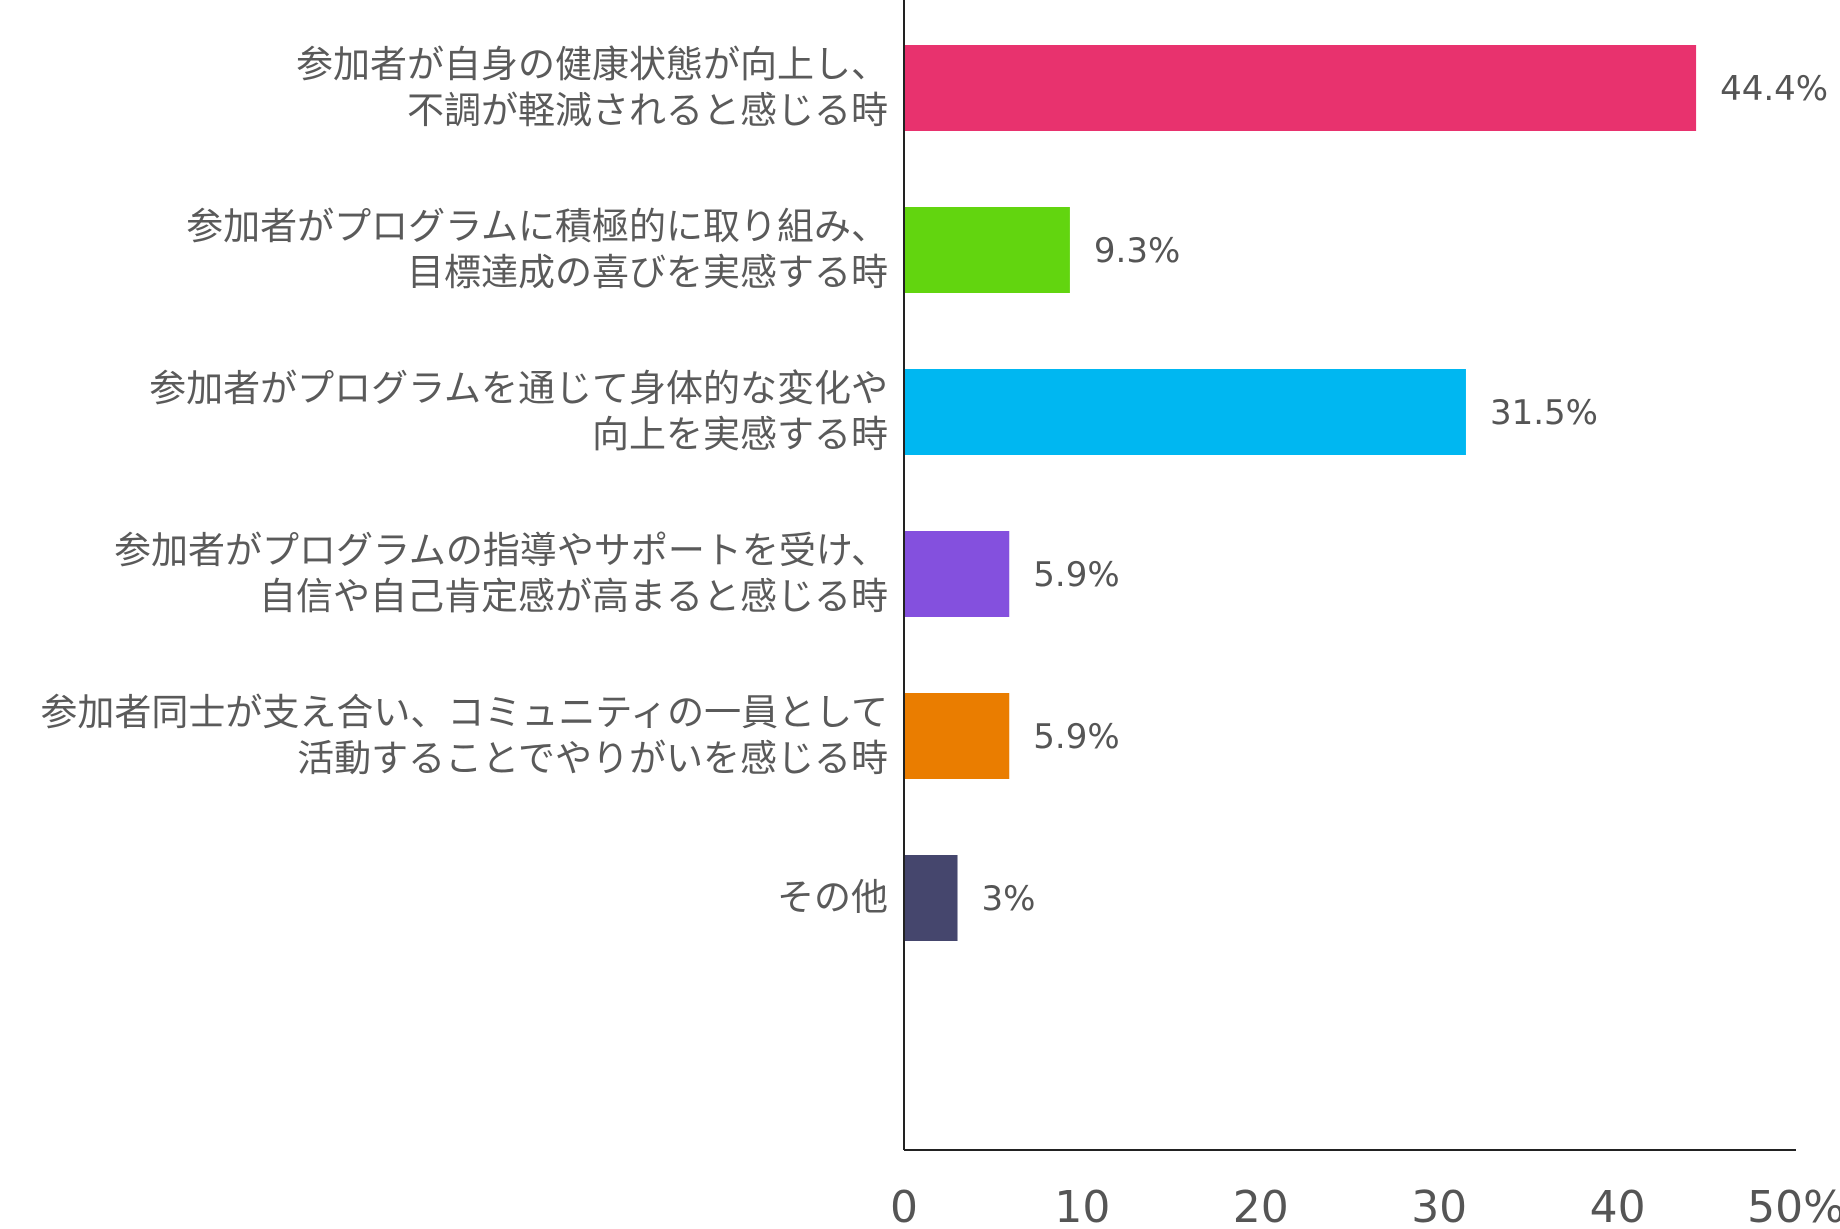  What do you see at coordinates (1774, 89) in the screenshot?
I see `value-label-1: 44.4%` at bounding box center [1774, 89].